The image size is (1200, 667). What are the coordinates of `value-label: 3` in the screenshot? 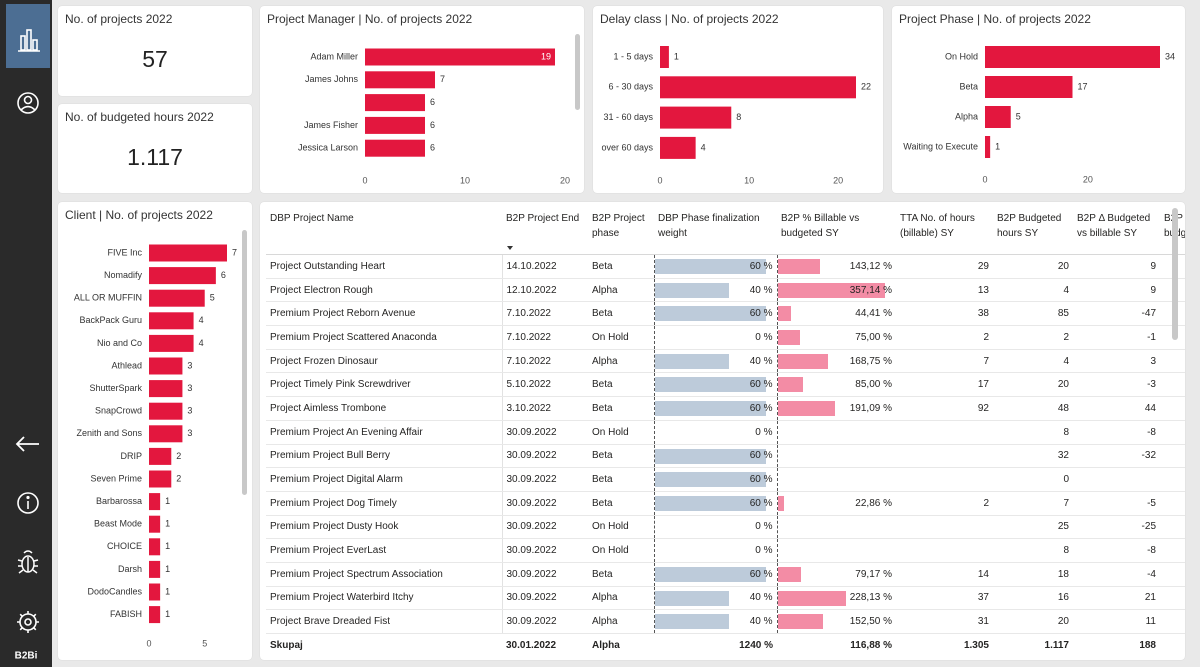 It's located at (189, 411).